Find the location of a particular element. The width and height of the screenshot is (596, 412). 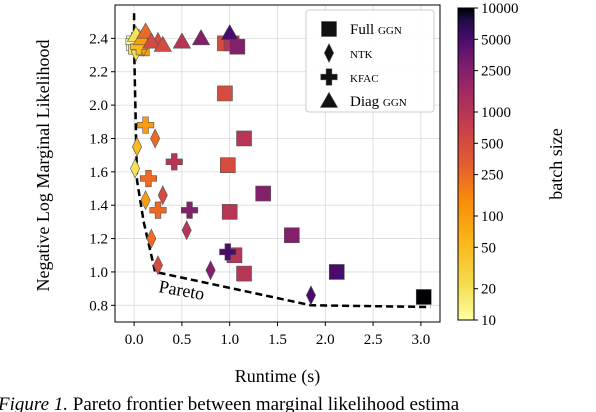

colorbar-gradient is located at coordinates (466, 164).